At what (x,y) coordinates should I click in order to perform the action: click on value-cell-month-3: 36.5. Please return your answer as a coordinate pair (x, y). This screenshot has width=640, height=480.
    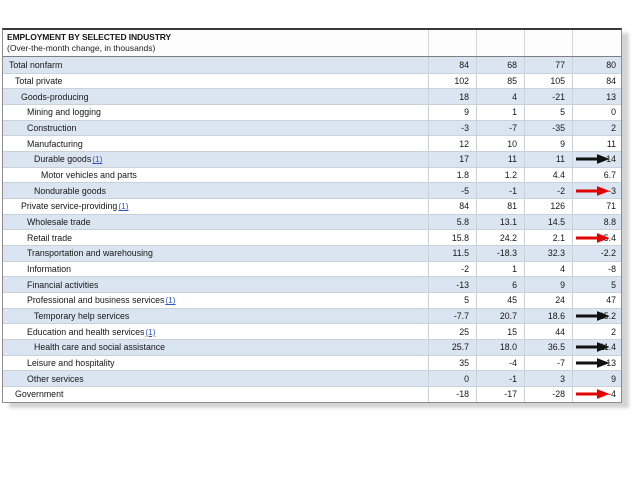
    Looking at the image, I should click on (549, 347).